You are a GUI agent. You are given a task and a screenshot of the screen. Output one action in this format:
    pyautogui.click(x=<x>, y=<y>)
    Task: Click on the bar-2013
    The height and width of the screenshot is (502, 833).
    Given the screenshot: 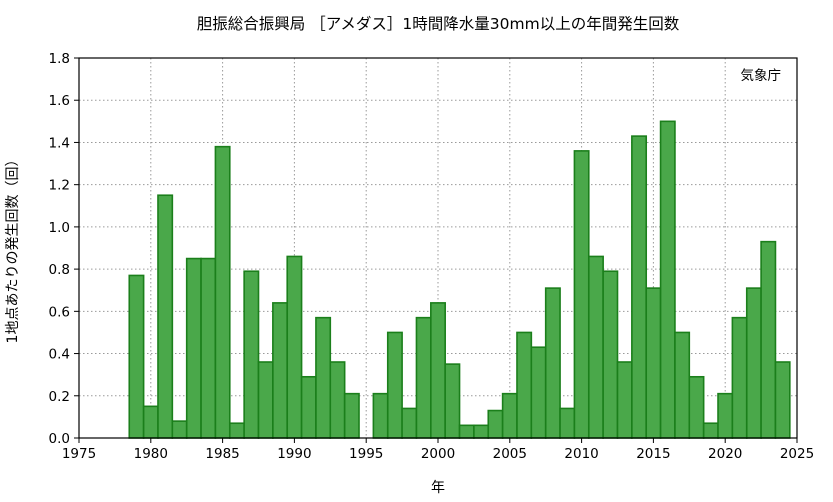 What is the action you would take?
    pyautogui.click(x=624, y=400)
    